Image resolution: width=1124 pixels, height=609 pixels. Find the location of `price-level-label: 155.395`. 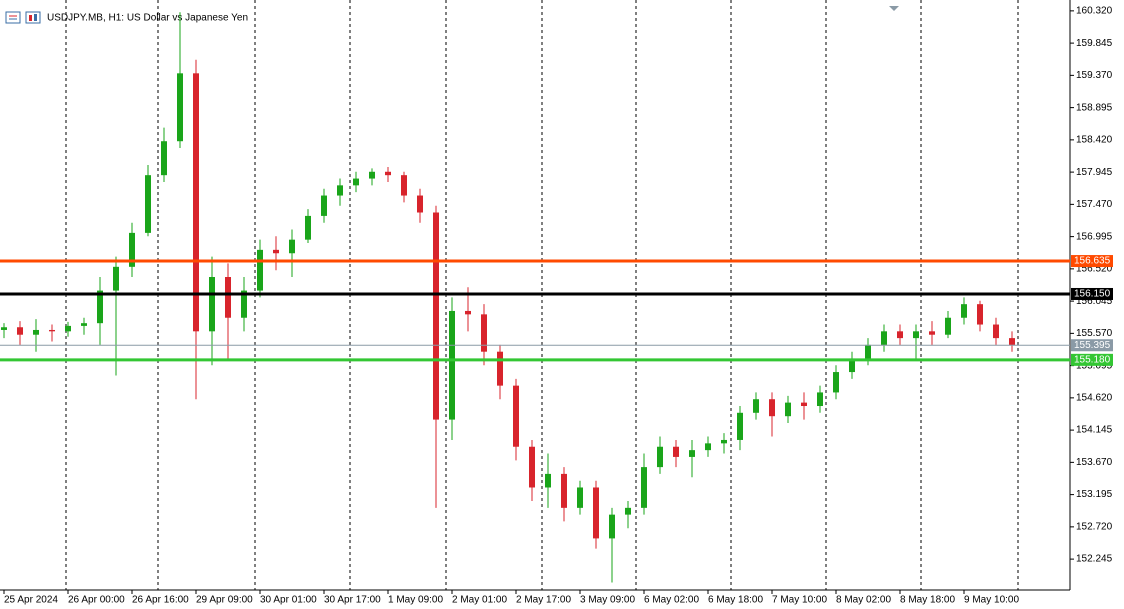

price-level-label: 155.395 is located at coordinates (1092, 345).